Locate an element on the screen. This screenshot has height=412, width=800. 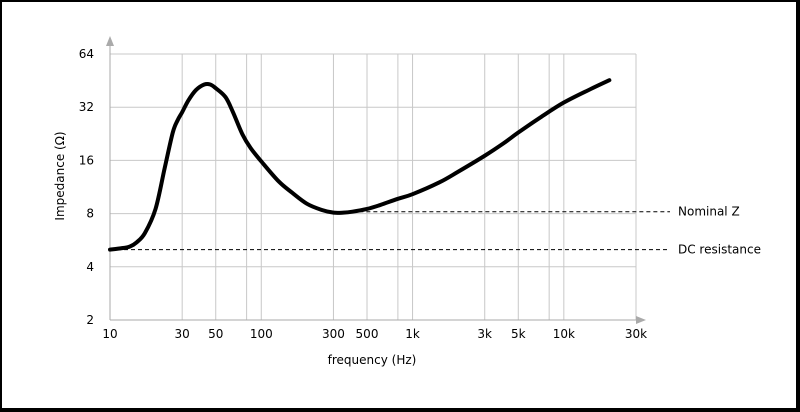
y-axis-title: Impedance (Ω) is located at coordinates (60, 175).